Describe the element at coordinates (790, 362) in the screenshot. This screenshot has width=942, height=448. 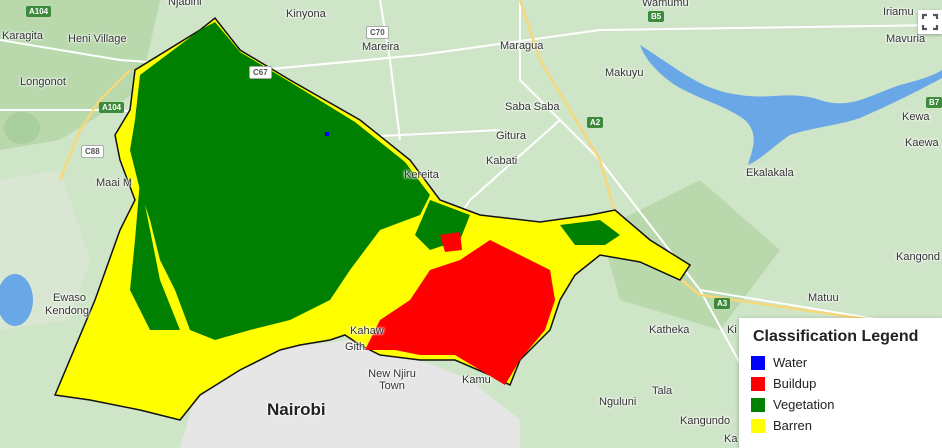
I see `legend-label: Water` at that location.